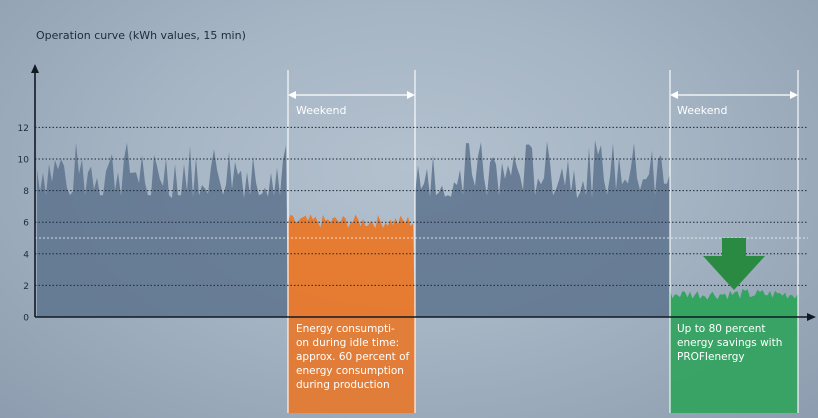  What do you see at coordinates (26, 319) in the screenshot?
I see `y-tick-label: 0` at bounding box center [26, 319].